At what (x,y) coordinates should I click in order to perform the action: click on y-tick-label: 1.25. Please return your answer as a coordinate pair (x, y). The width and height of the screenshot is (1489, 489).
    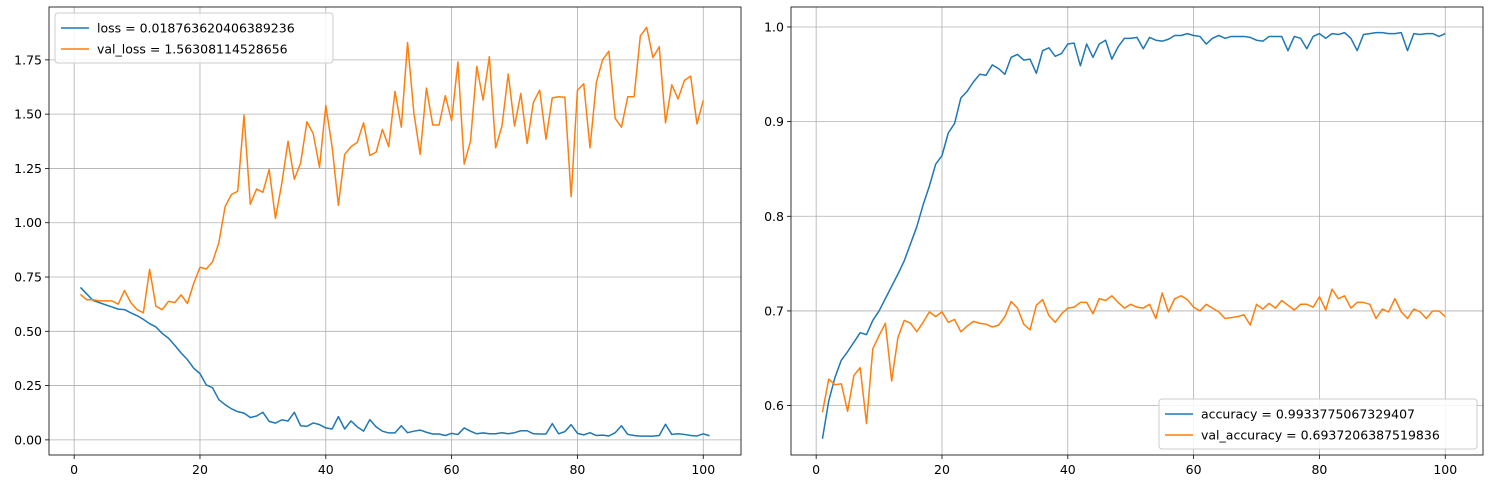
    Looking at the image, I should click on (28, 168).